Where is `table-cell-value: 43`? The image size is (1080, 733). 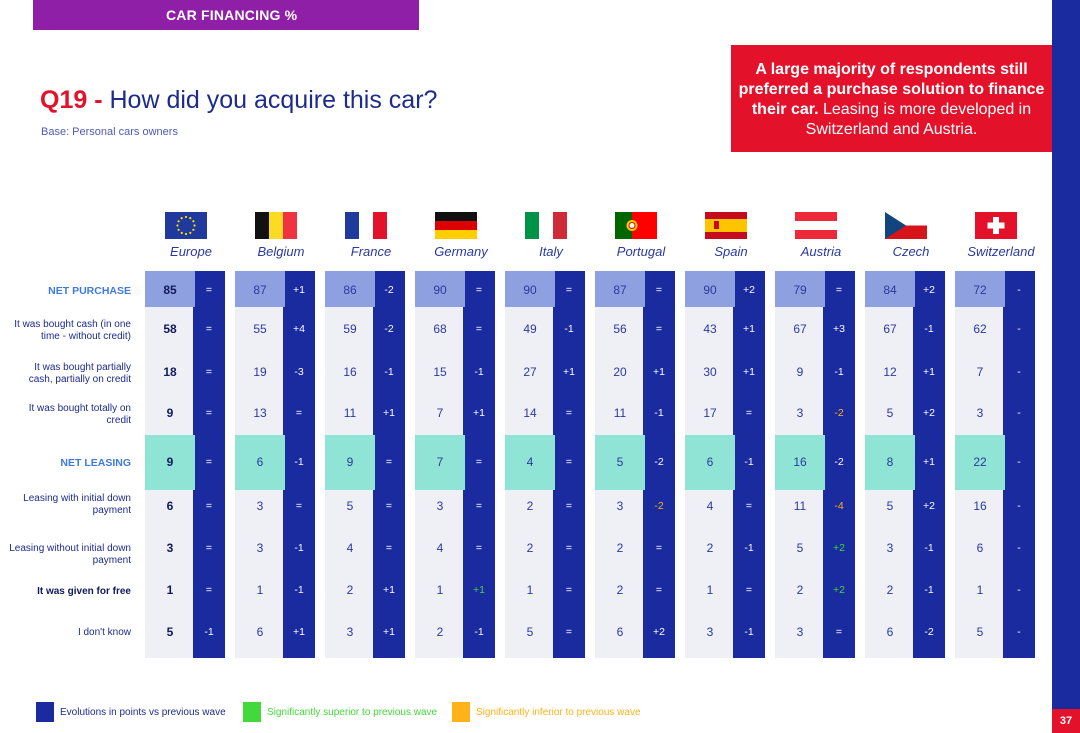 table-cell-value: 43 is located at coordinates (710, 329).